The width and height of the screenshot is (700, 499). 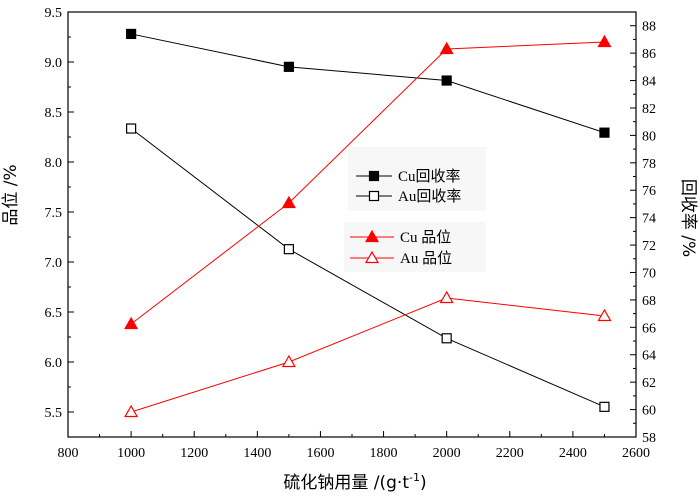 What do you see at coordinates (54, 413) in the screenshot?
I see `y-left-tick-label-5.5: 5.5` at bounding box center [54, 413].